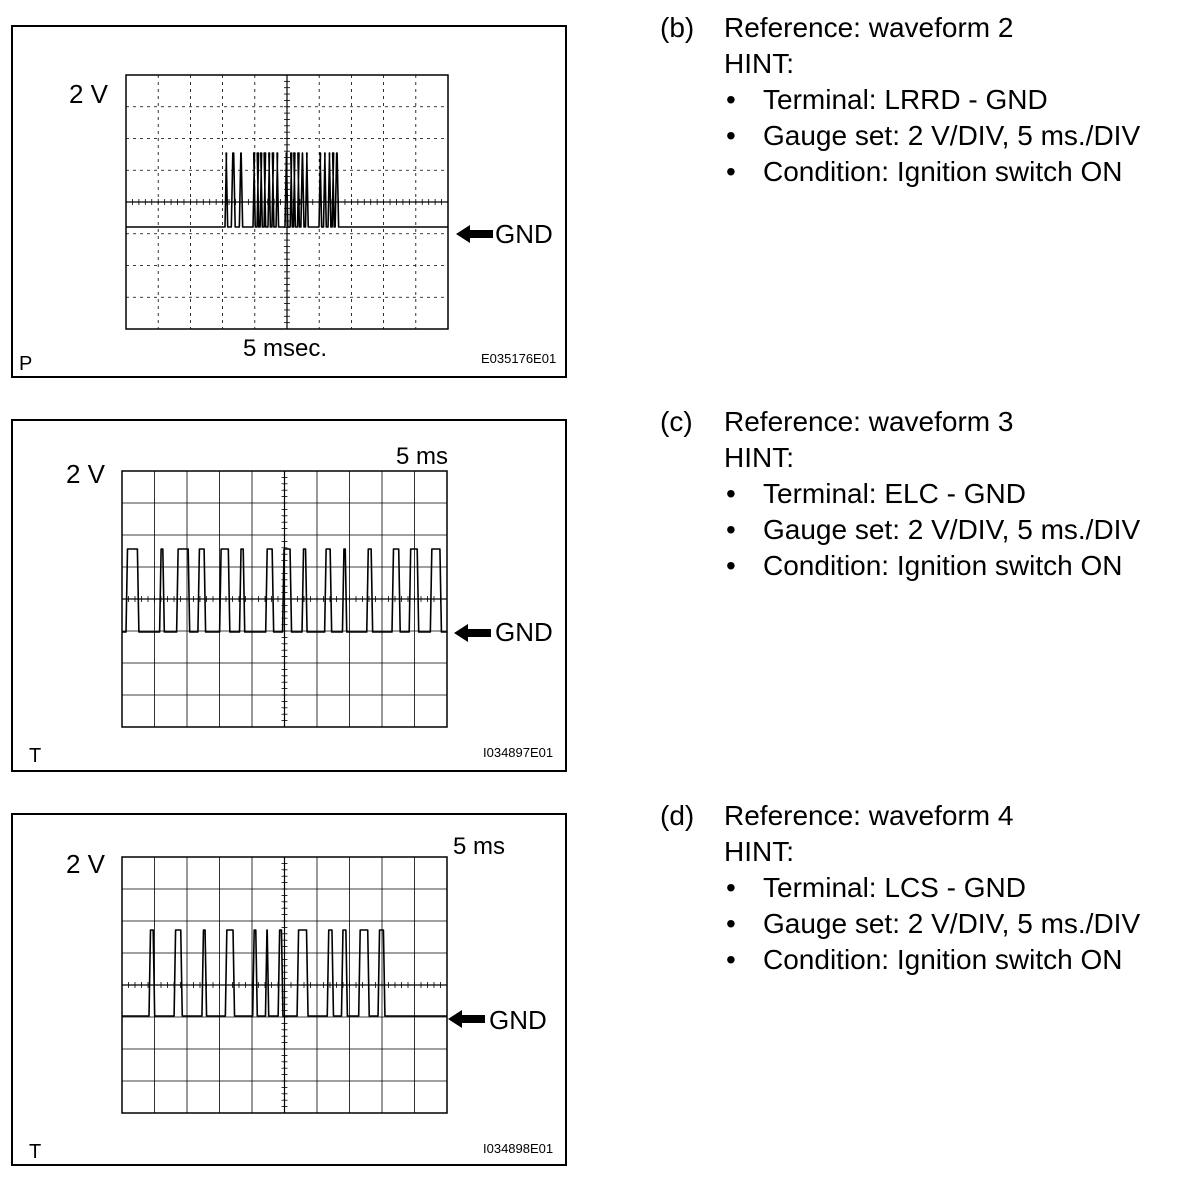  I want to click on waveform-panel-2: 2 V GND 5 msec. P E035176E01, so click(289, 201).